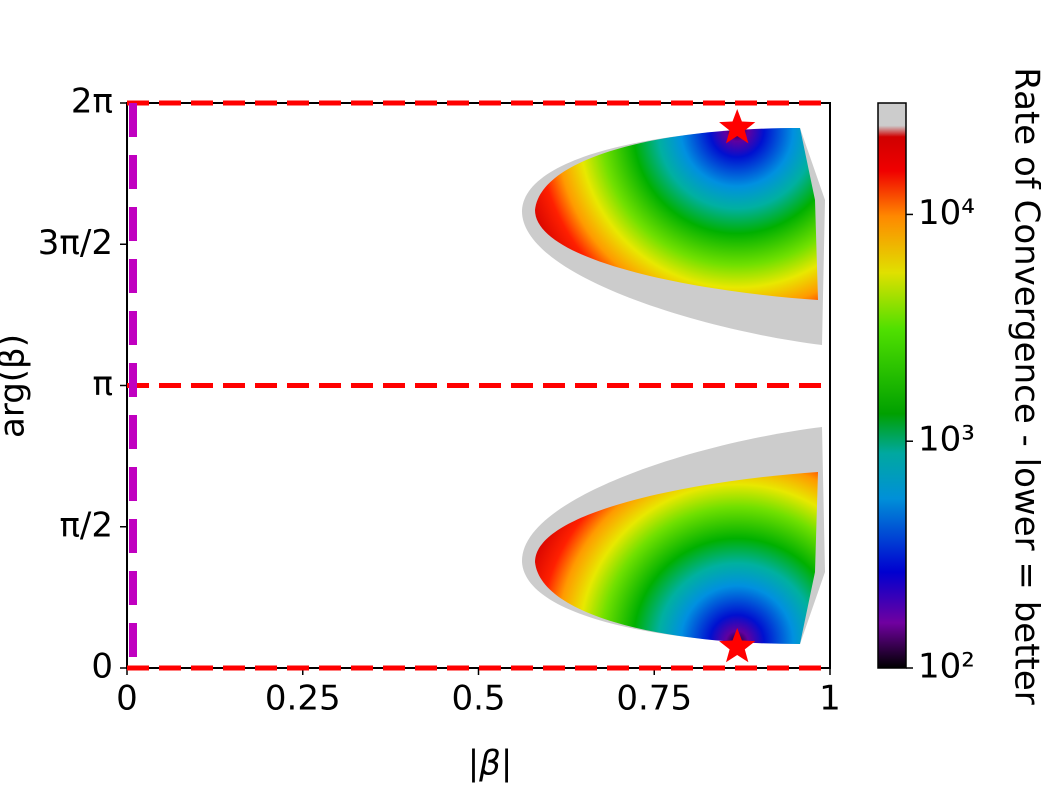 The height and width of the screenshot is (786, 1041). I want to click on y-tick-label: 3π/2, so click(75, 243).